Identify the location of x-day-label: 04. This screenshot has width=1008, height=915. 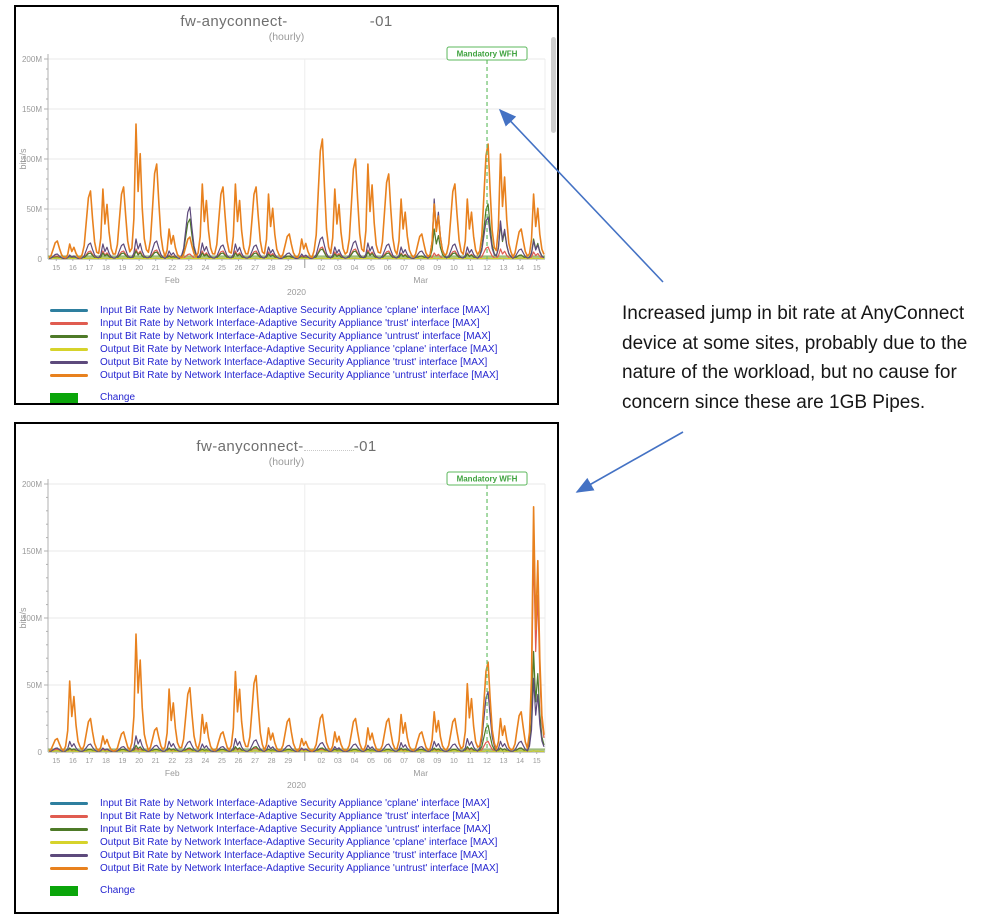
(355, 268).